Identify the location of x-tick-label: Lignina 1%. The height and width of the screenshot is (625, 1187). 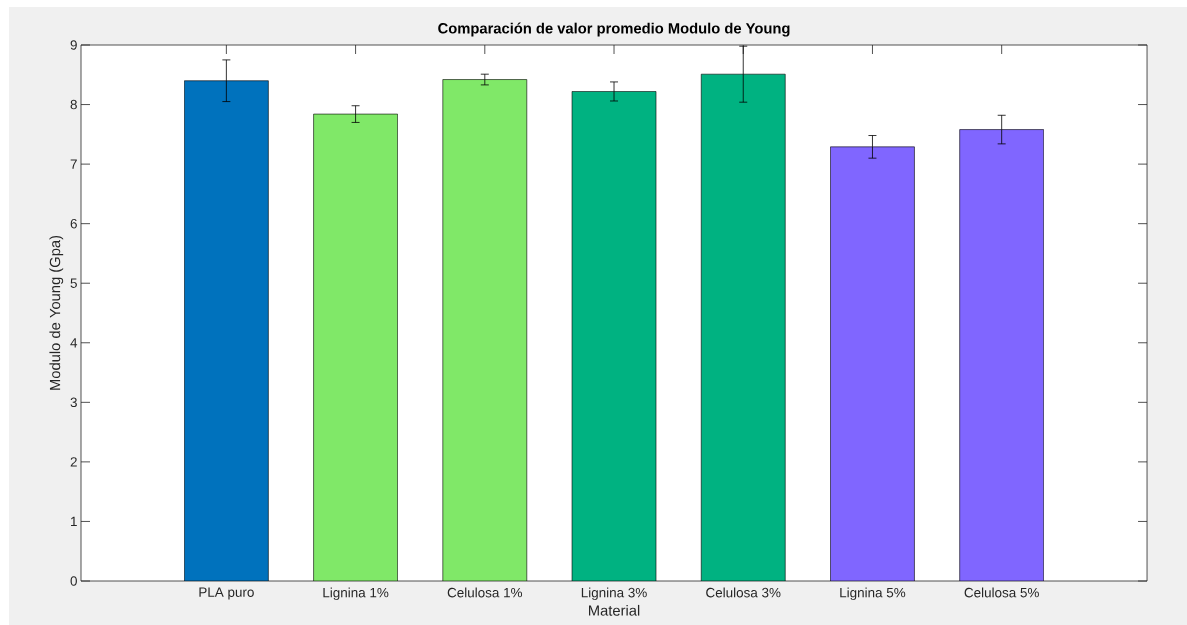
(356, 594).